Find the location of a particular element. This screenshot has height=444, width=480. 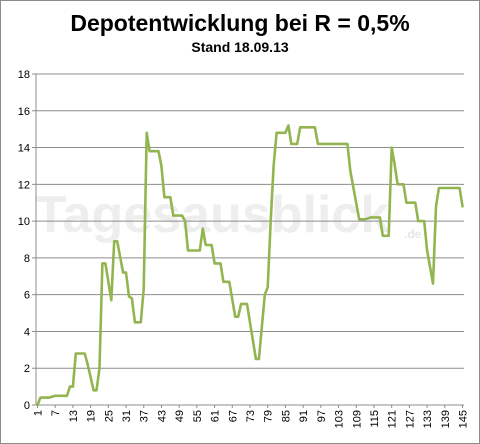

x-tick-label: 13 is located at coordinates (74, 416).